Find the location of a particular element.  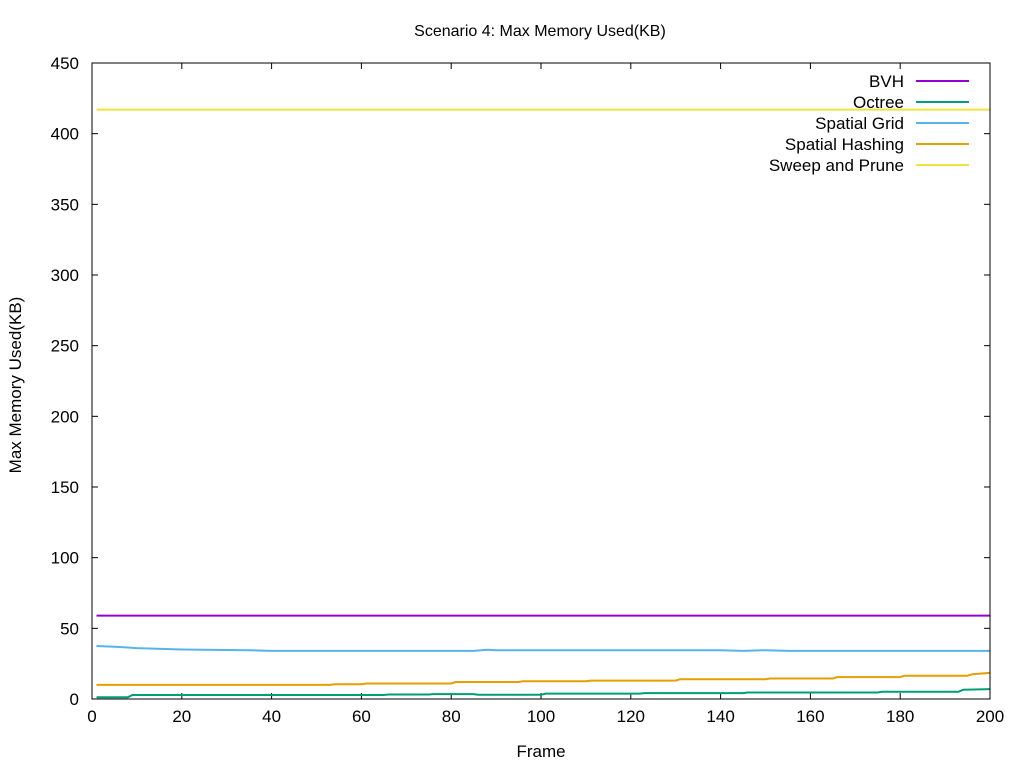

x-tick-label: 160 is located at coordinates (810, 716).